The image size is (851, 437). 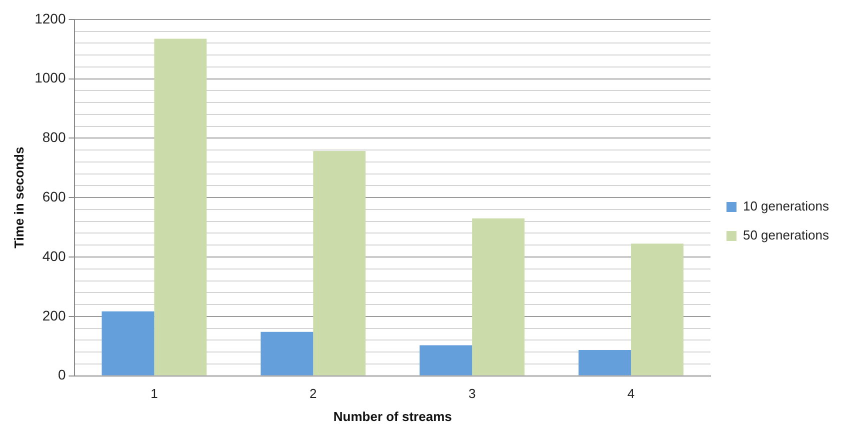 What do you see at coordinates (631, 394) in the screenshot?
I see `x-tick-label: 4` at bounding box center [631, 394].